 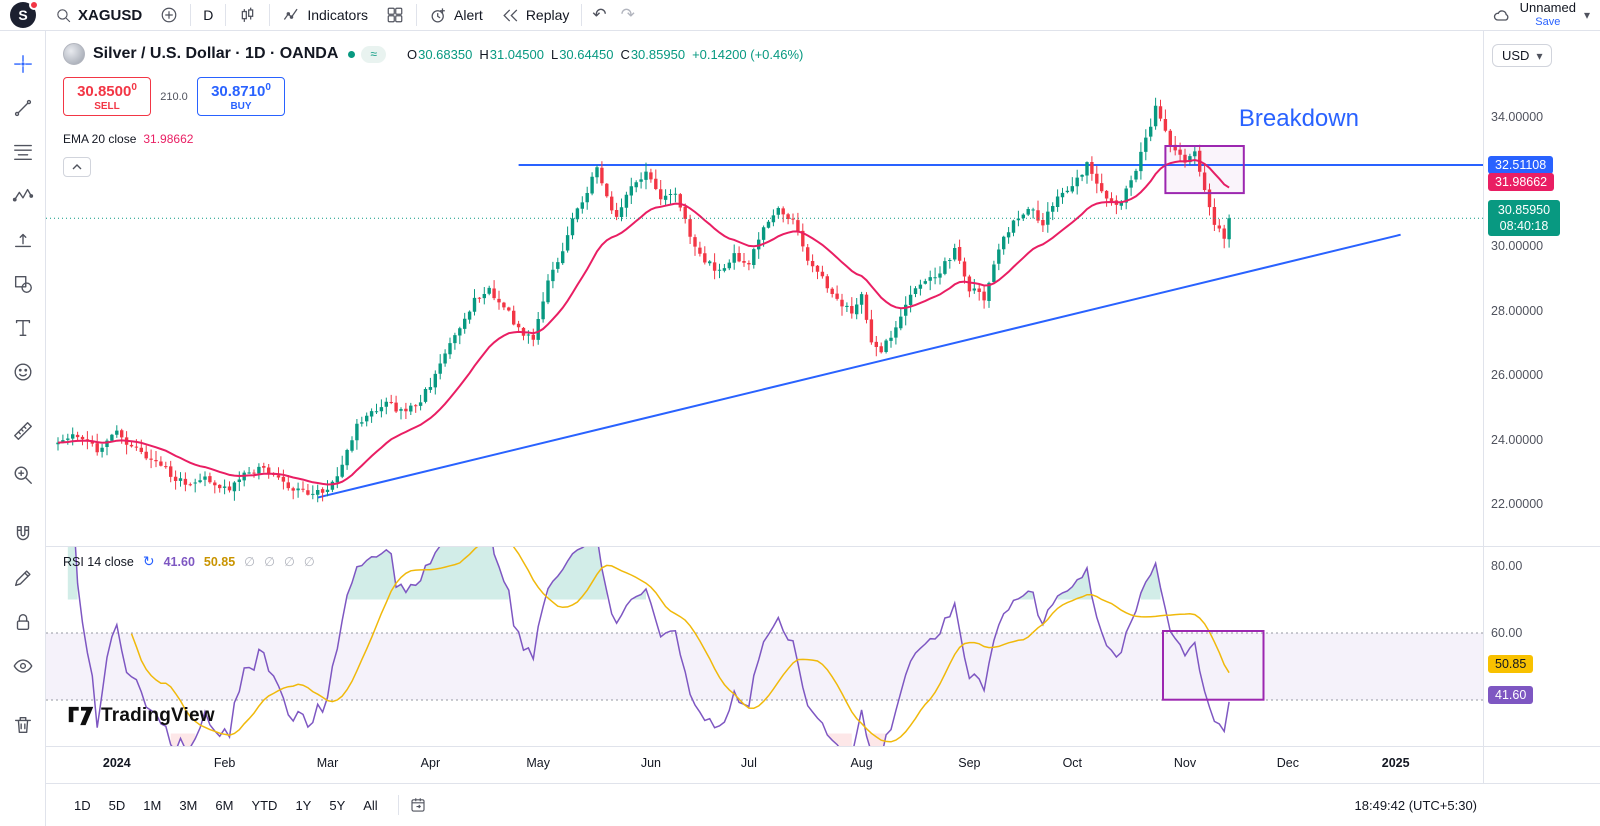 I want to click on redo-icon: ↷, so click(x=627, y=14).